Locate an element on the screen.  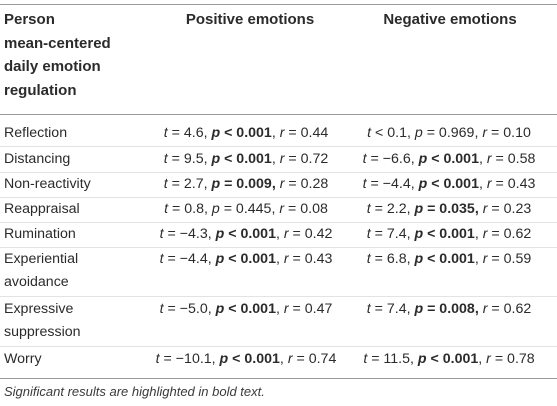
positive-emotions-cell: t = −4.4, p < 0.001, r = 0.43 is located at coordinates (246, 259).